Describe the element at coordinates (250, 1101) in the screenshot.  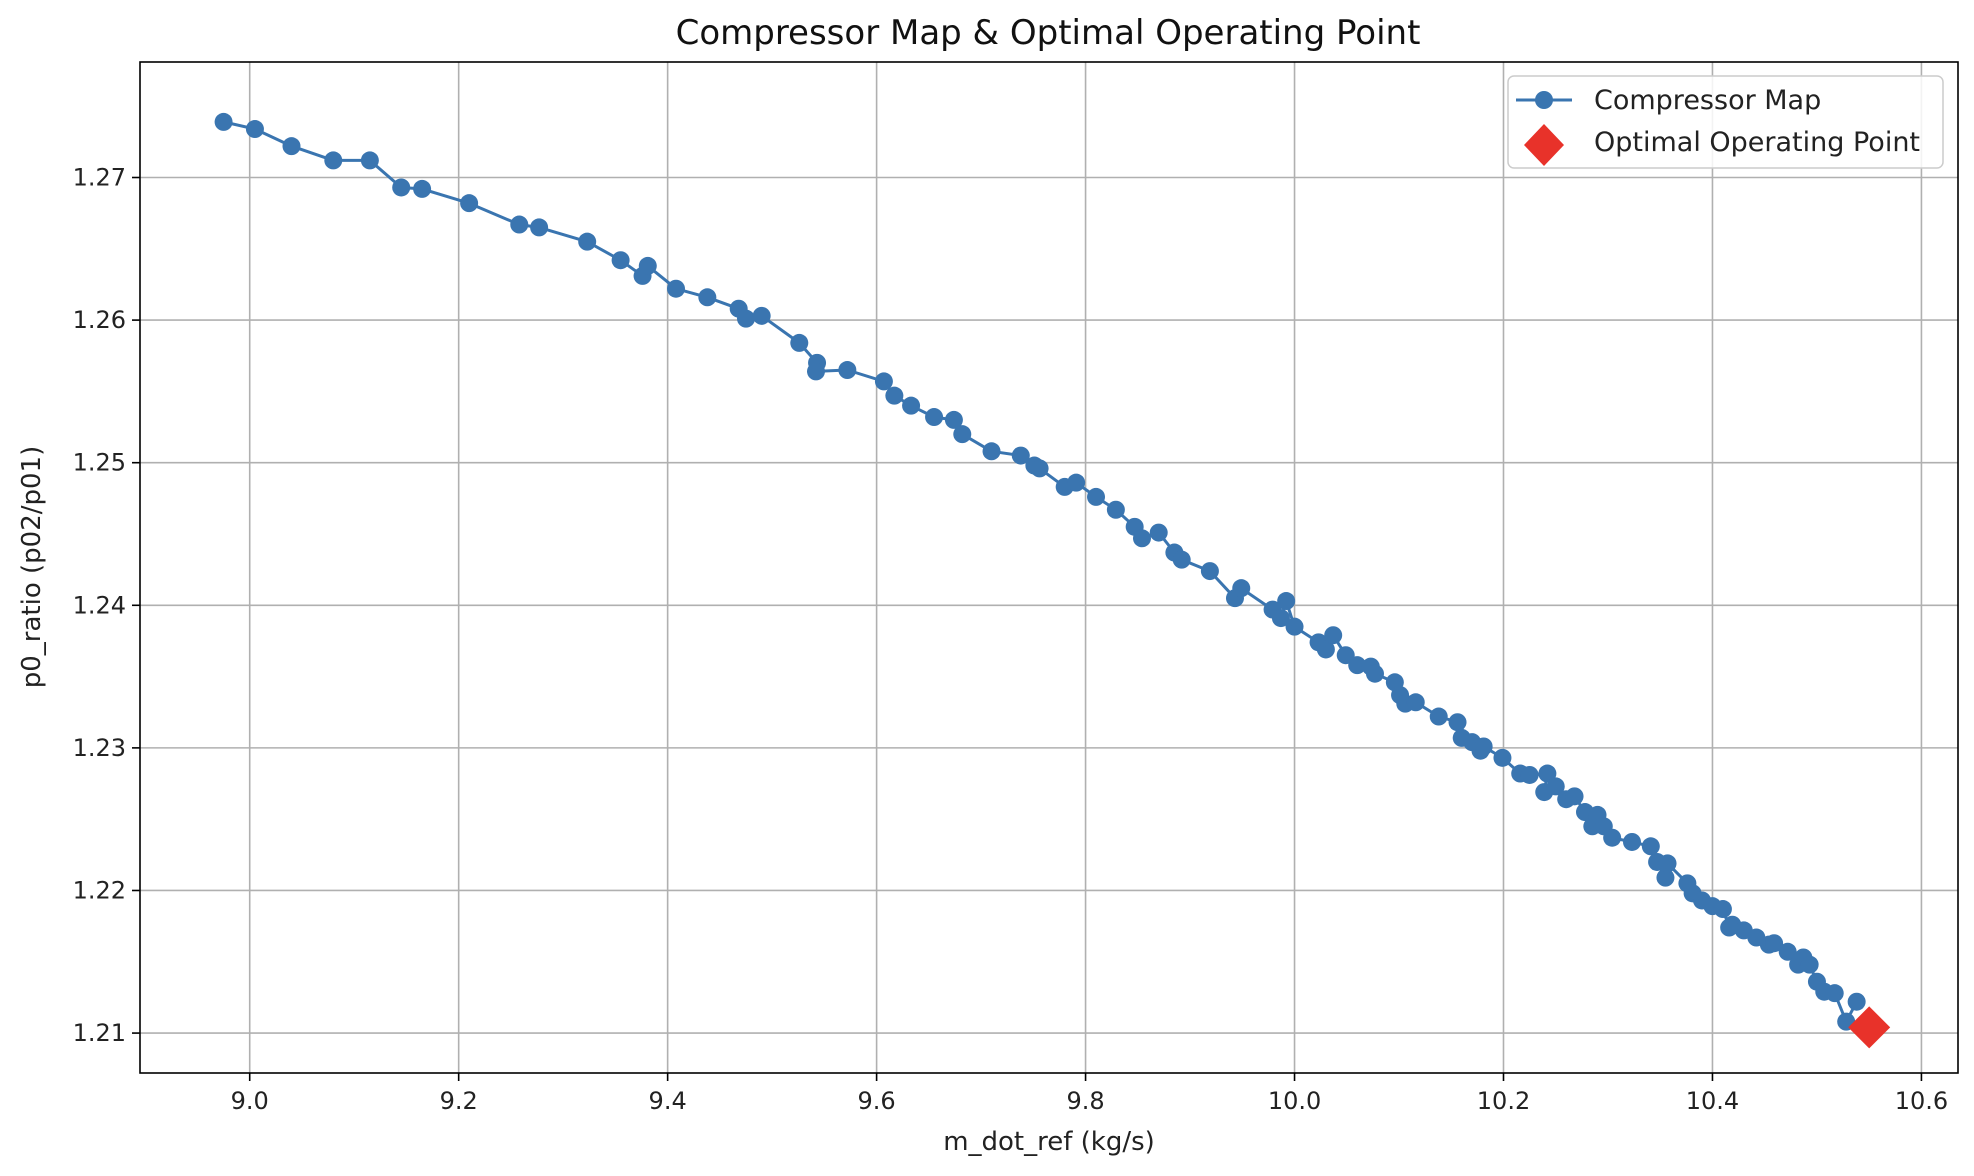
I see `x-tick-label: 9.0` at that location.